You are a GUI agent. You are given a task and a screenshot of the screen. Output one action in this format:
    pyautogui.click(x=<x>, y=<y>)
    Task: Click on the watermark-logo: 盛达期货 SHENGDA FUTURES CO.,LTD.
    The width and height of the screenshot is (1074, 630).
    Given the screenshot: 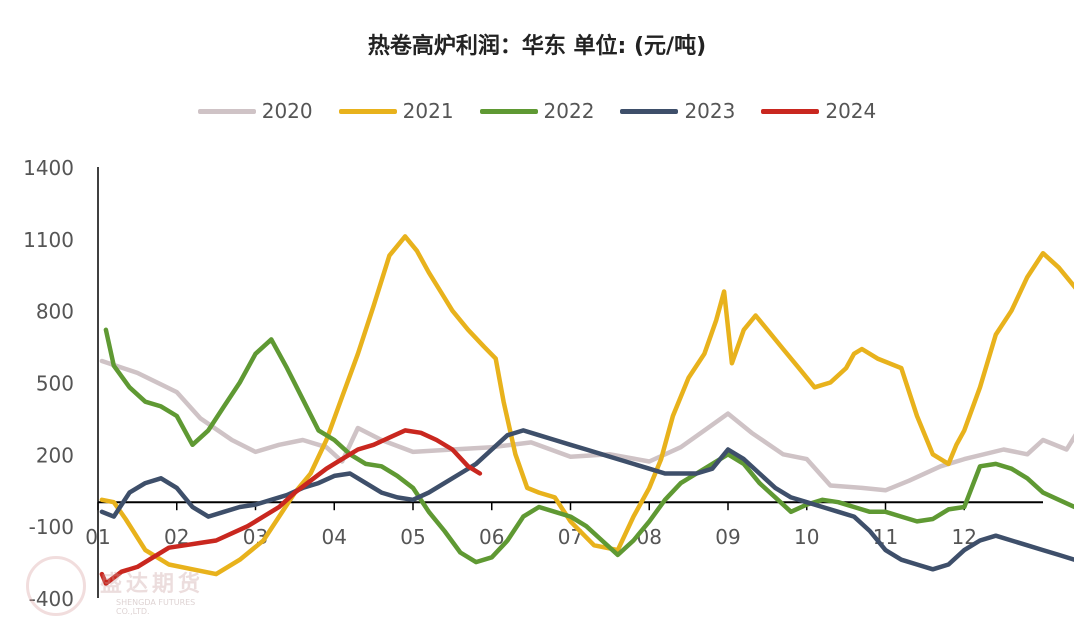 What is the action you would take?
    pyautogui.click(x=126, y=591)
    